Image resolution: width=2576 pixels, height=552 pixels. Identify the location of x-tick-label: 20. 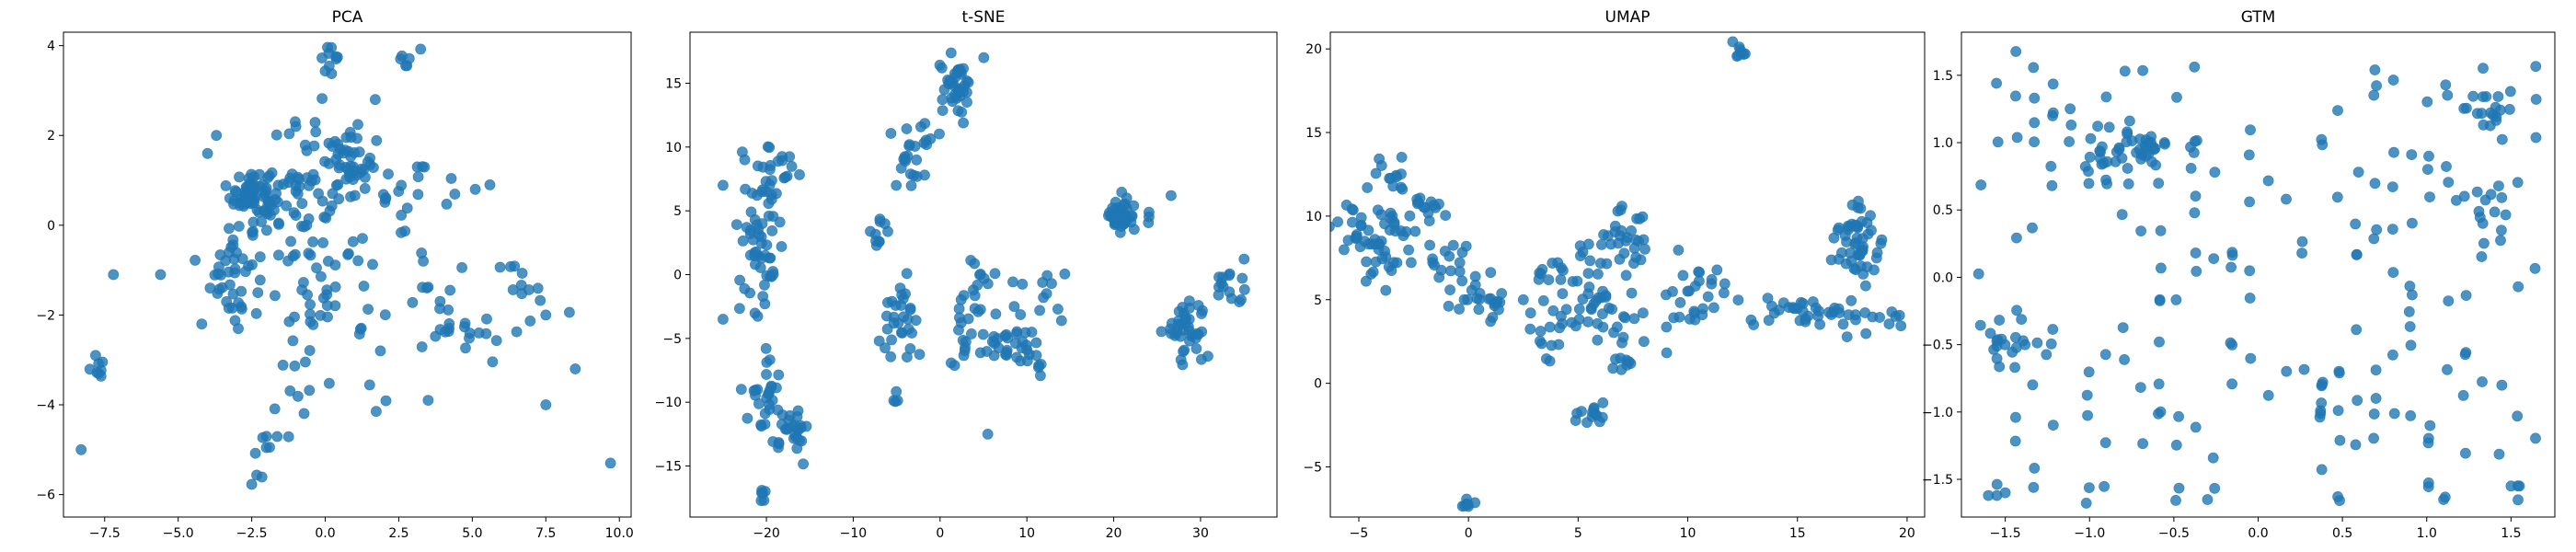
(1907, 533).